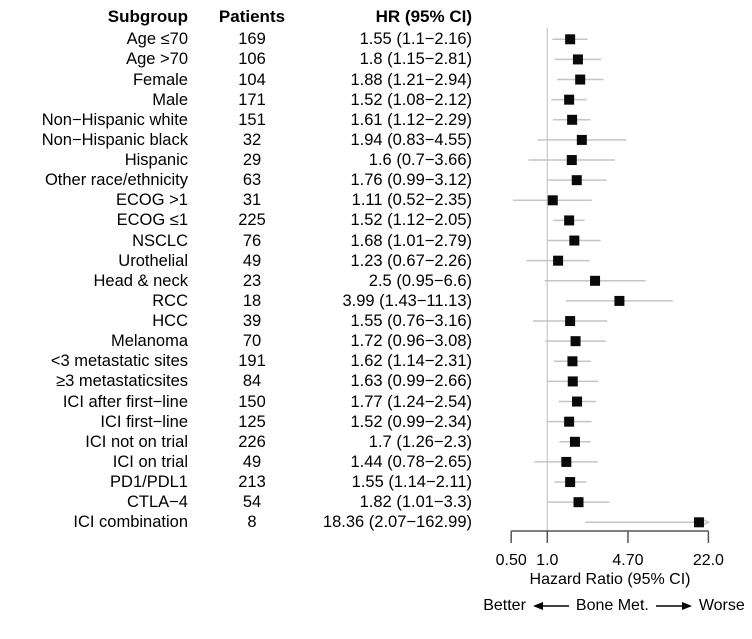  What do you see at coordinates (157, 59) in the screenshot?
I see `subgroup-label: Age >70` at bounding box center [157, 59].